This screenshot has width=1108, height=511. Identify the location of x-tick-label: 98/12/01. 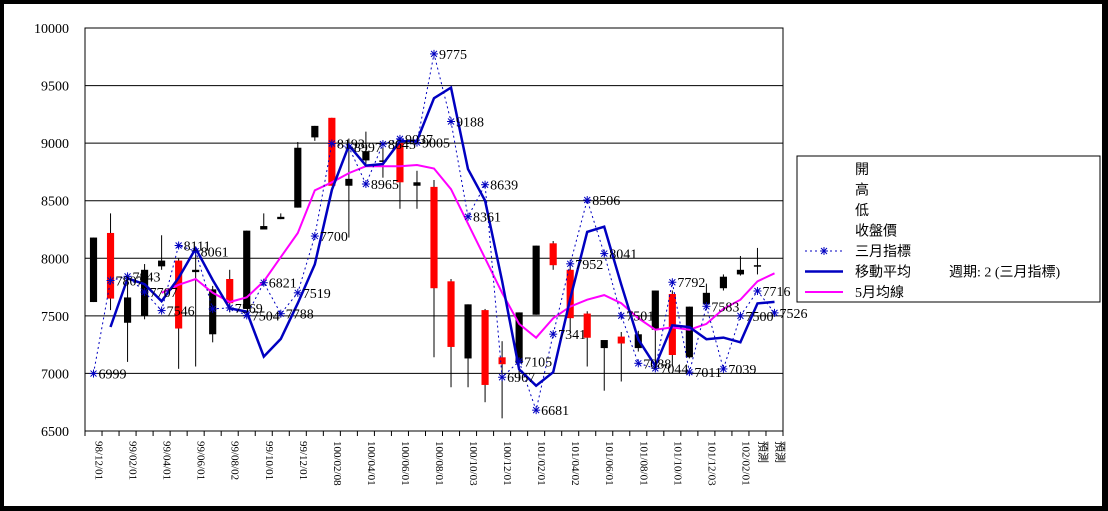
(99, 460).